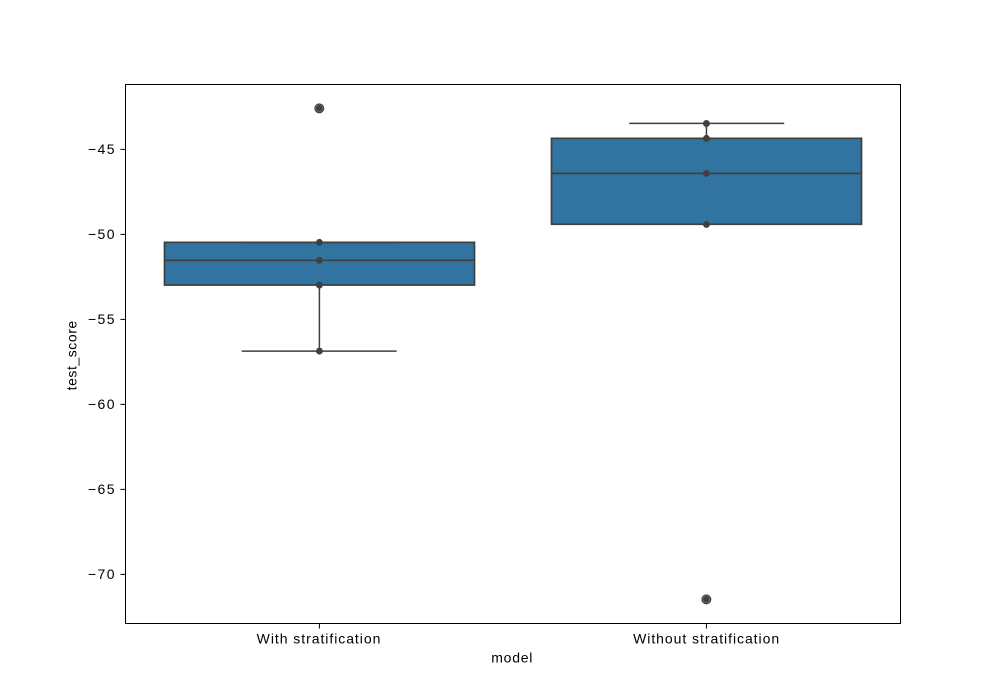 The width and height of the screenshot is (1000, 700). What do you see at coordinates (102, 404) in the screenshot?
I see `svg-text: −60` at bounding box center [102, 404].